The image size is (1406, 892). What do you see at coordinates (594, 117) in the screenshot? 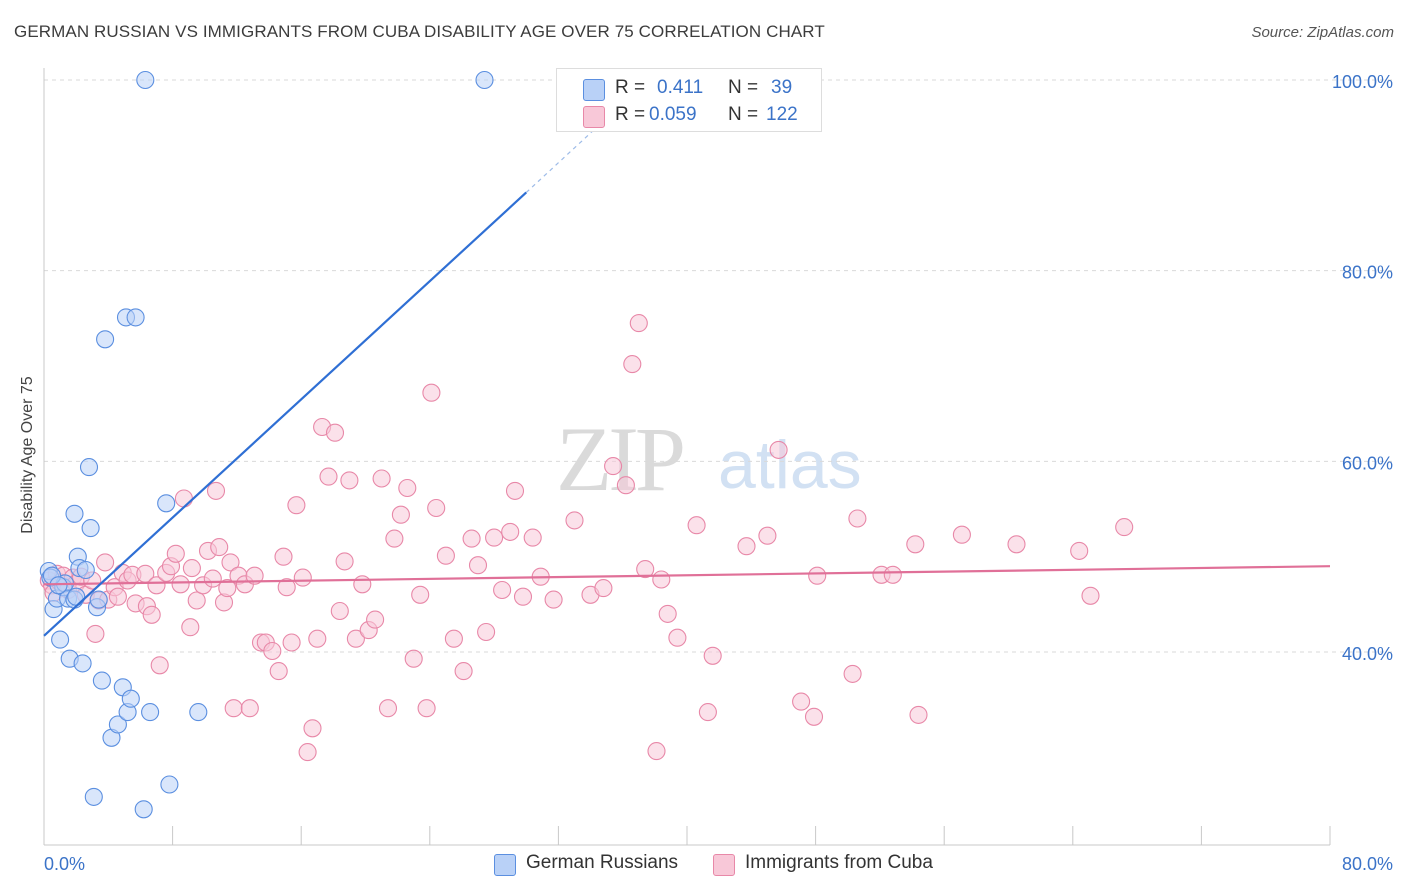
I see `legend-swatch-pink` at bounding box center [594, 117].